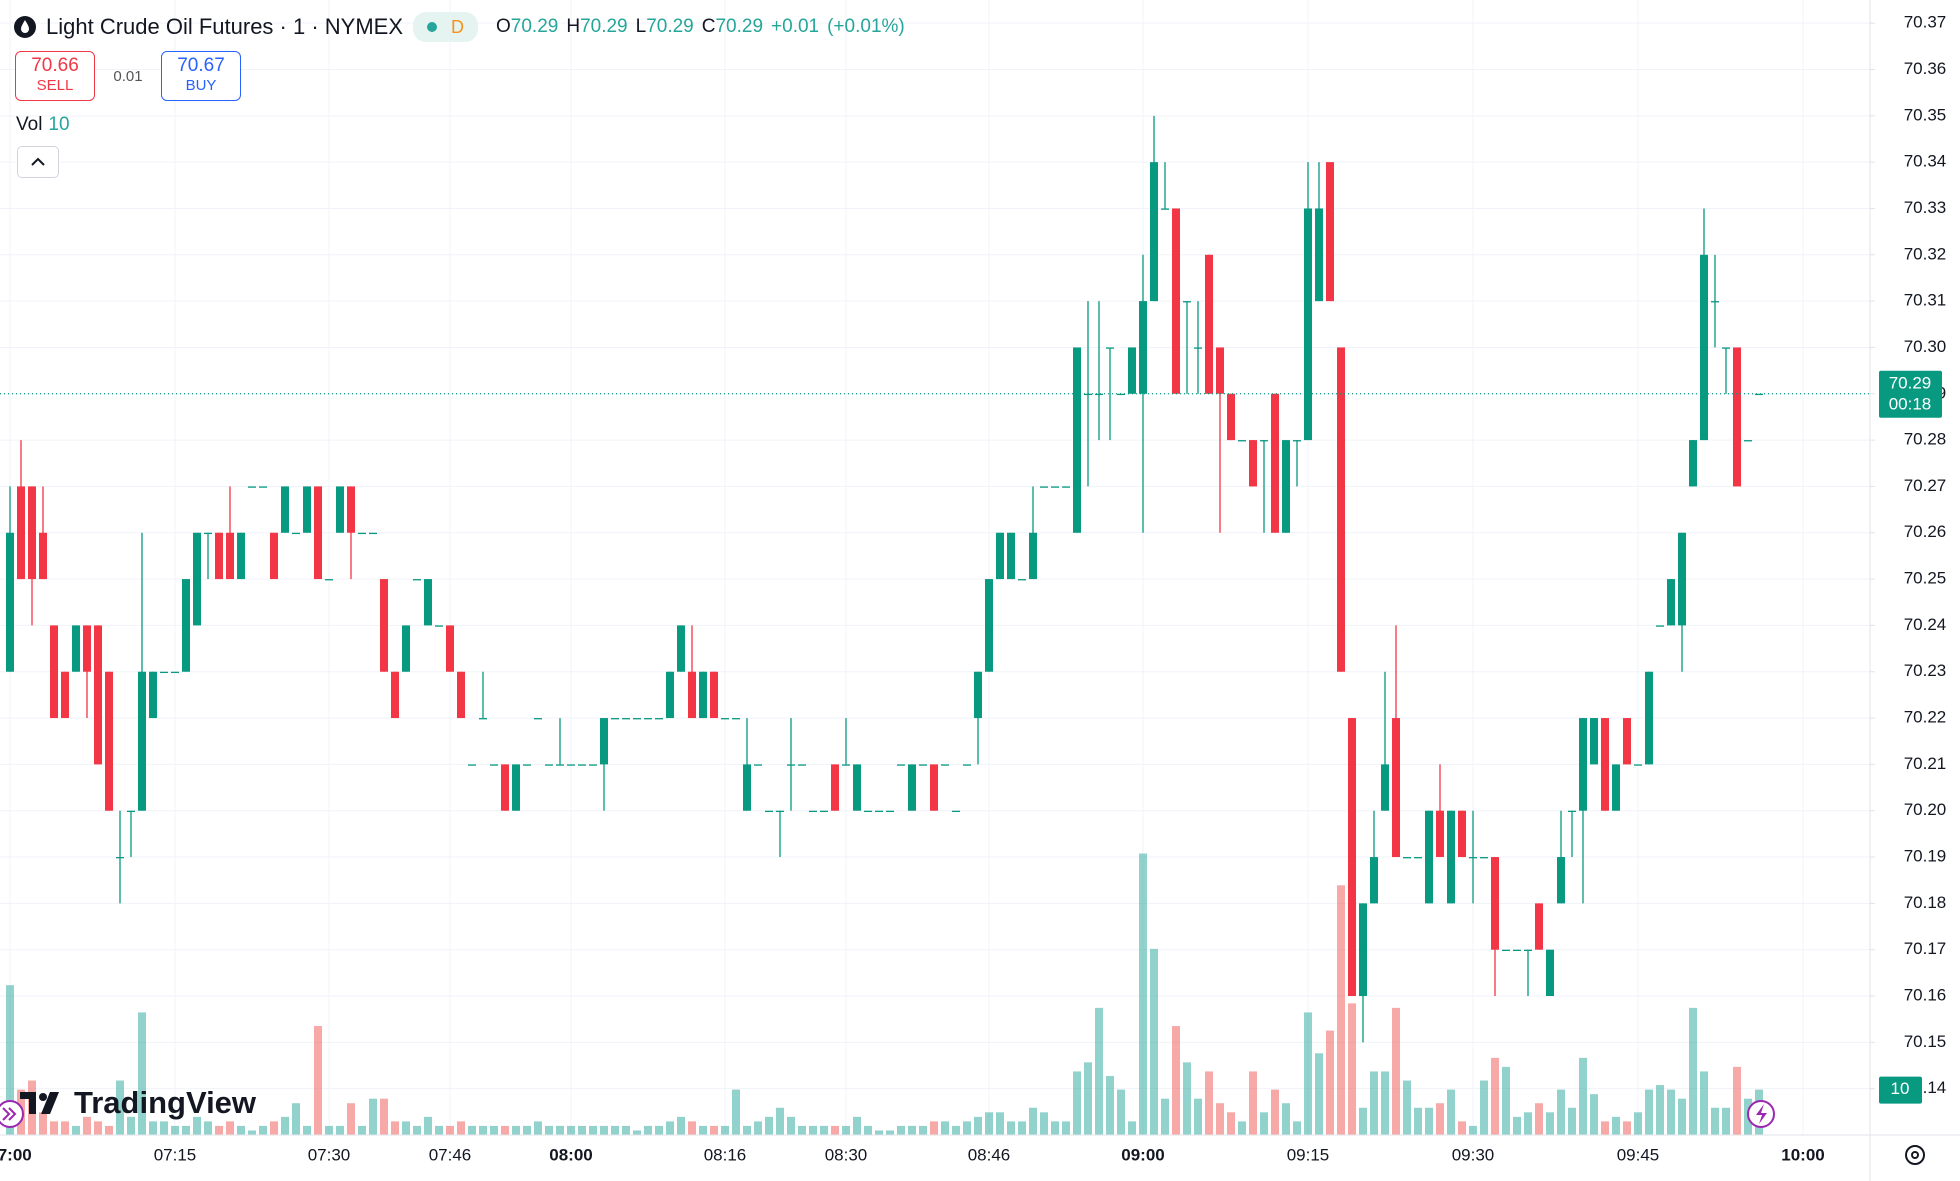 The width and height of the screenshot is (1960, 1181). What do you see at coordinates (175, 1154) in the screenshot?
I see `x-tick-label: 07:15` at bounding box center [175, 1154].